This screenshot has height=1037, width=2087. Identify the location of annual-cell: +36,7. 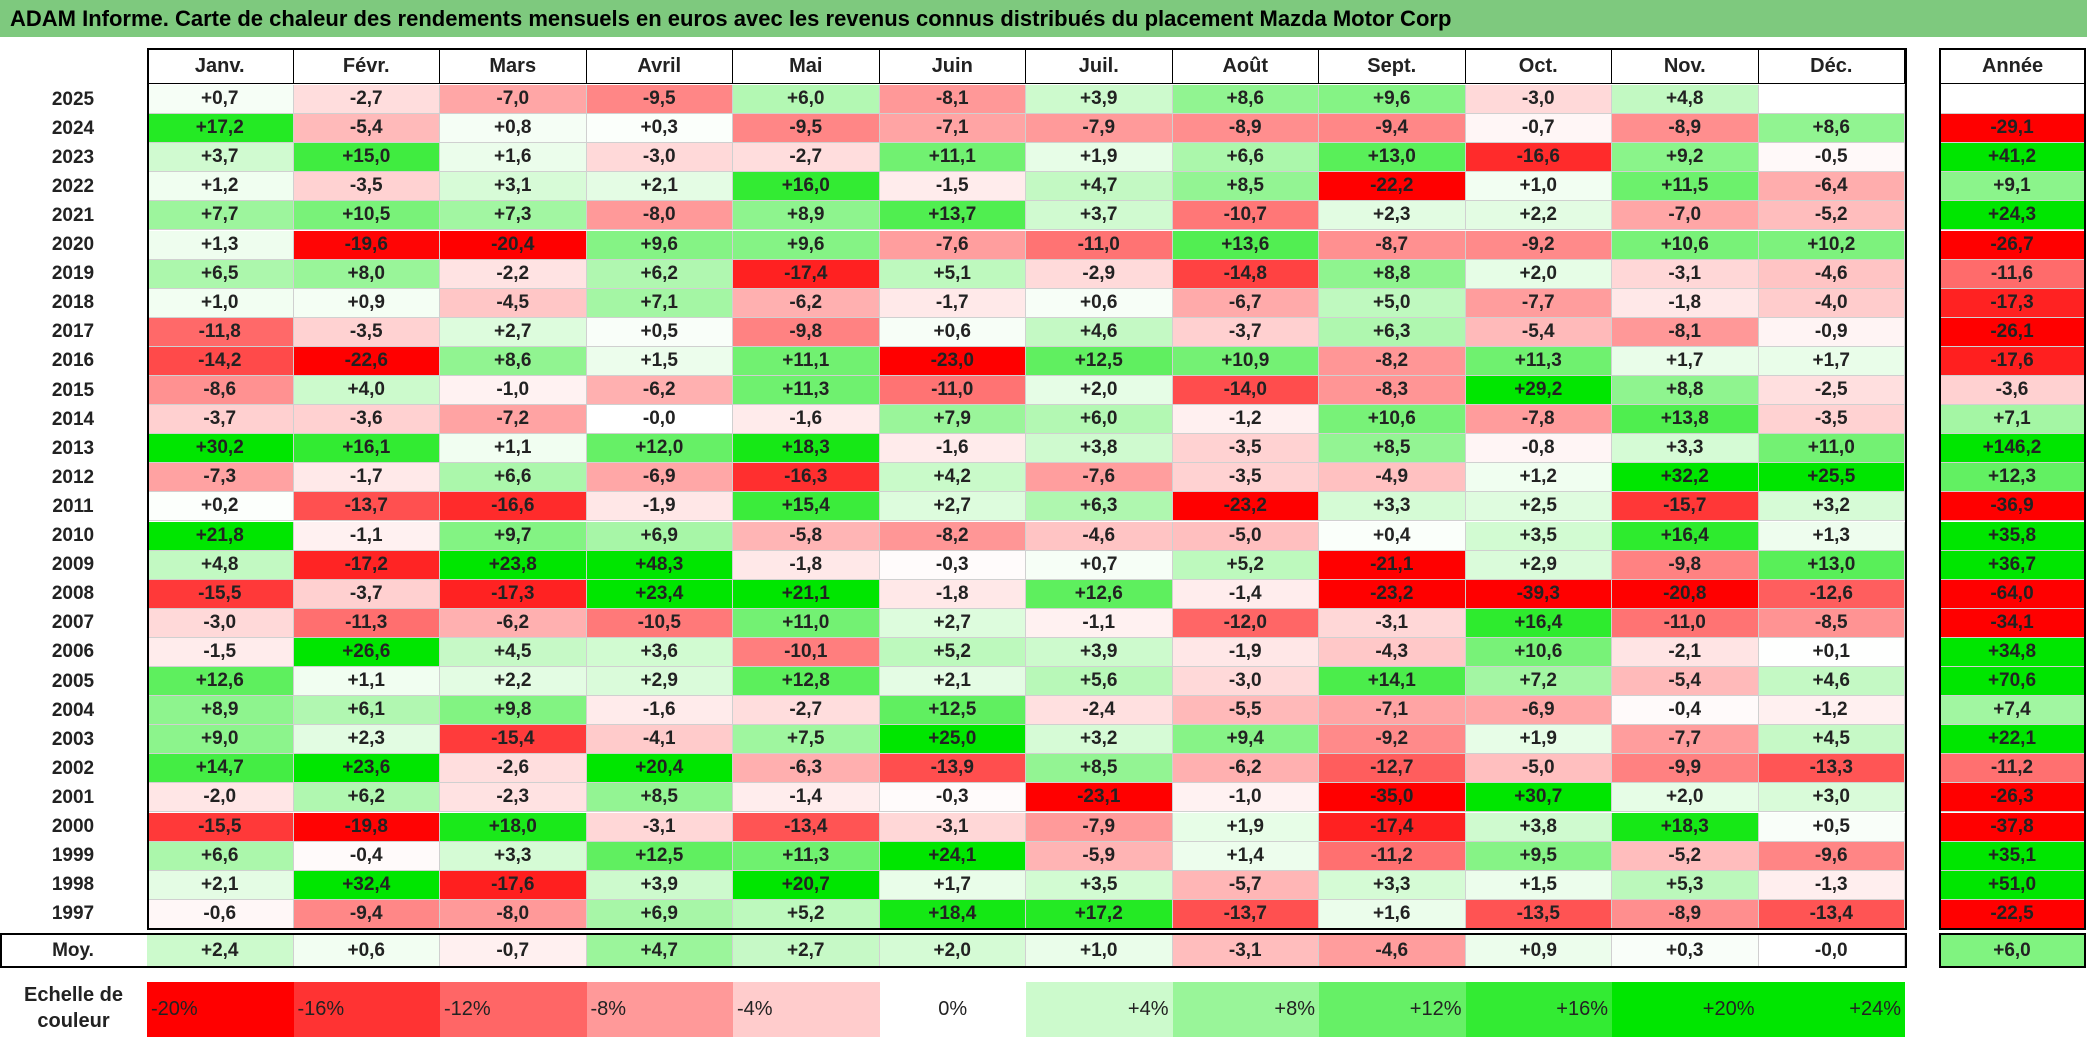
(2012, 565).